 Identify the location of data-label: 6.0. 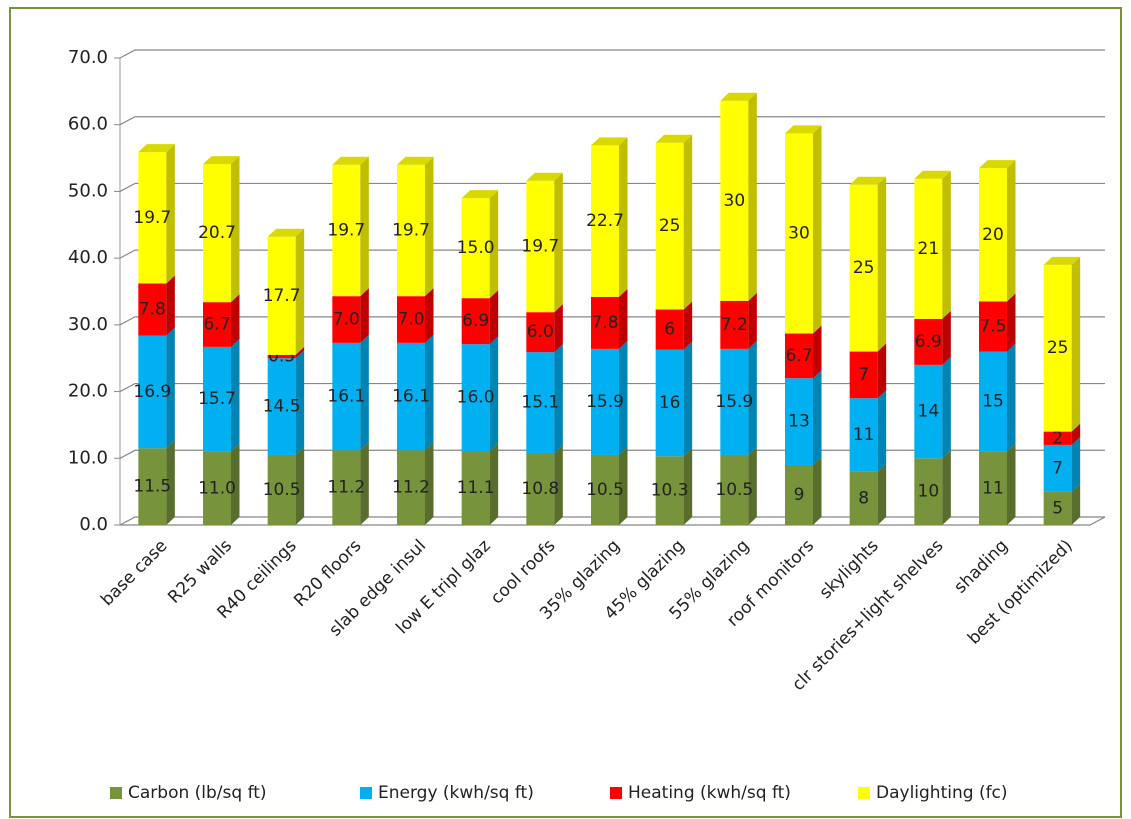
(540, 332).